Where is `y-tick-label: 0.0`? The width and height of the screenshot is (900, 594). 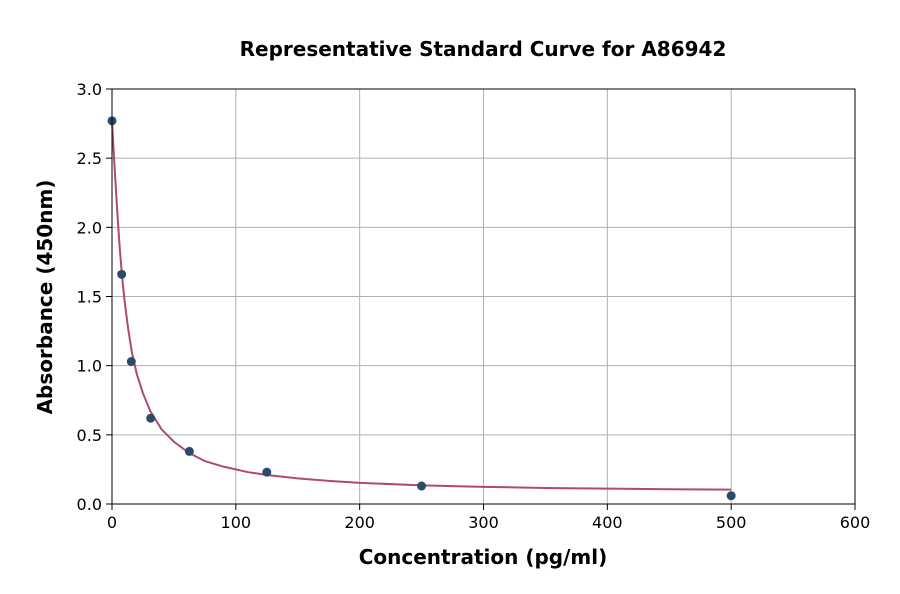 y-tick-label: 0.0 is located at coordinates (89, 504).